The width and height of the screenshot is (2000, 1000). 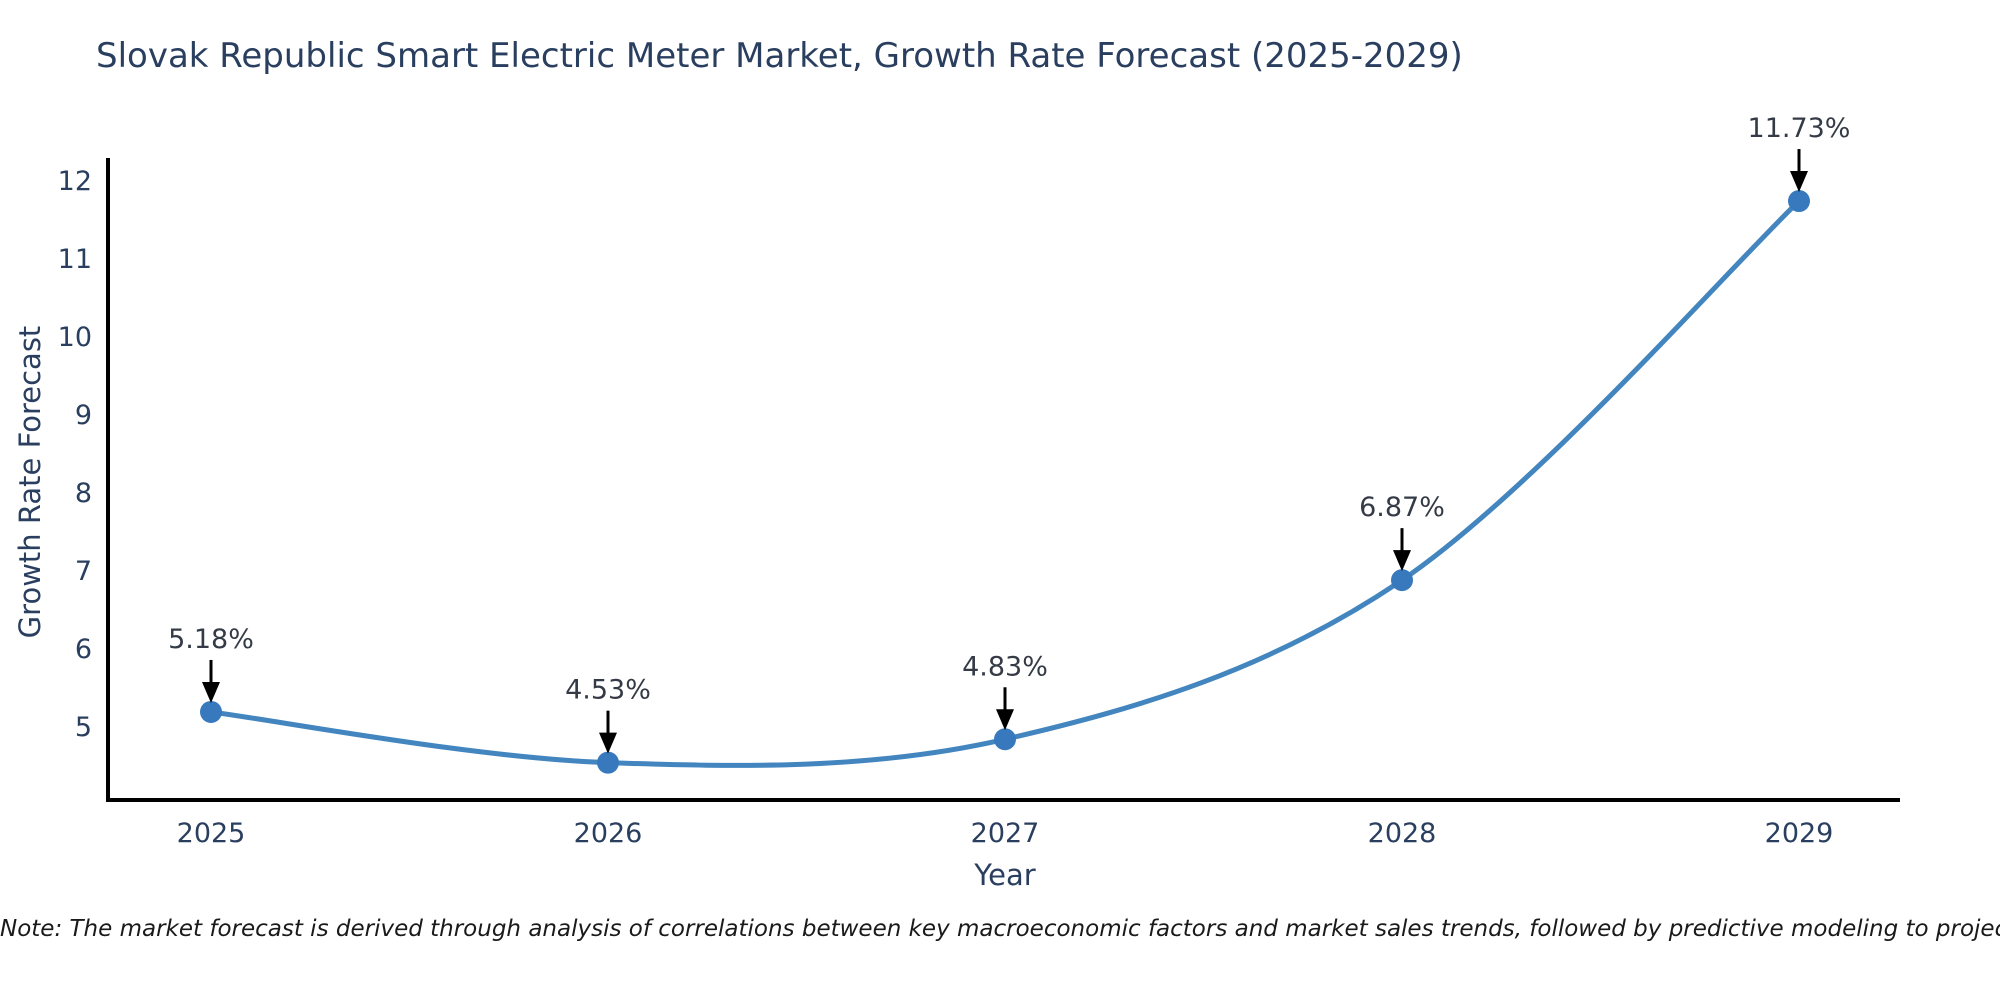 What do you see at coordinates (608, 833) in the screenshot?
I see `x-tick-label: 2026` at bounding box center [608, 833].